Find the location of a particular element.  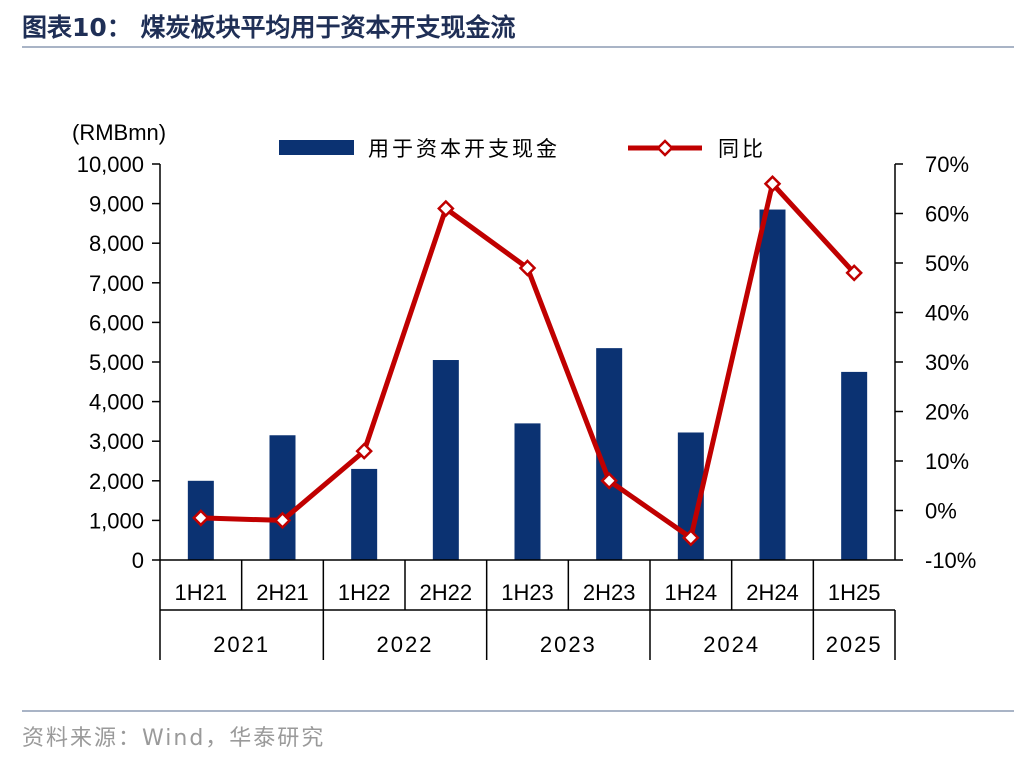

category-label-2h24: 2H24 is located at coordinates (772, 592).